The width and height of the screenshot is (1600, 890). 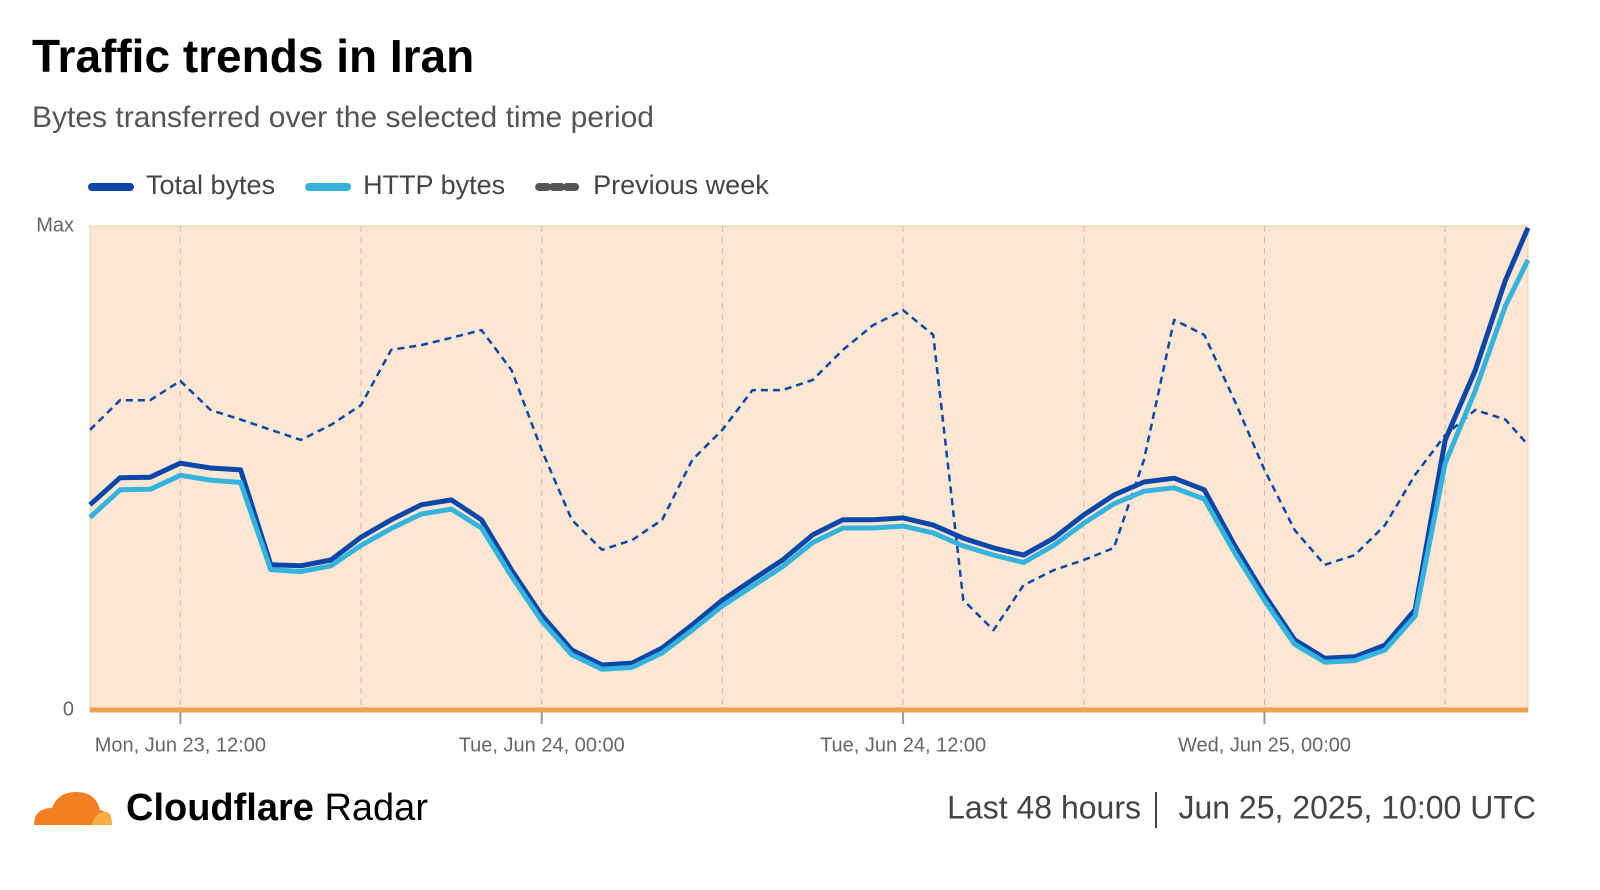 What do you see at coordinates (73, 808) in the screenshot?
I see `cloudflare-logo` at bounding box center [73, 808].